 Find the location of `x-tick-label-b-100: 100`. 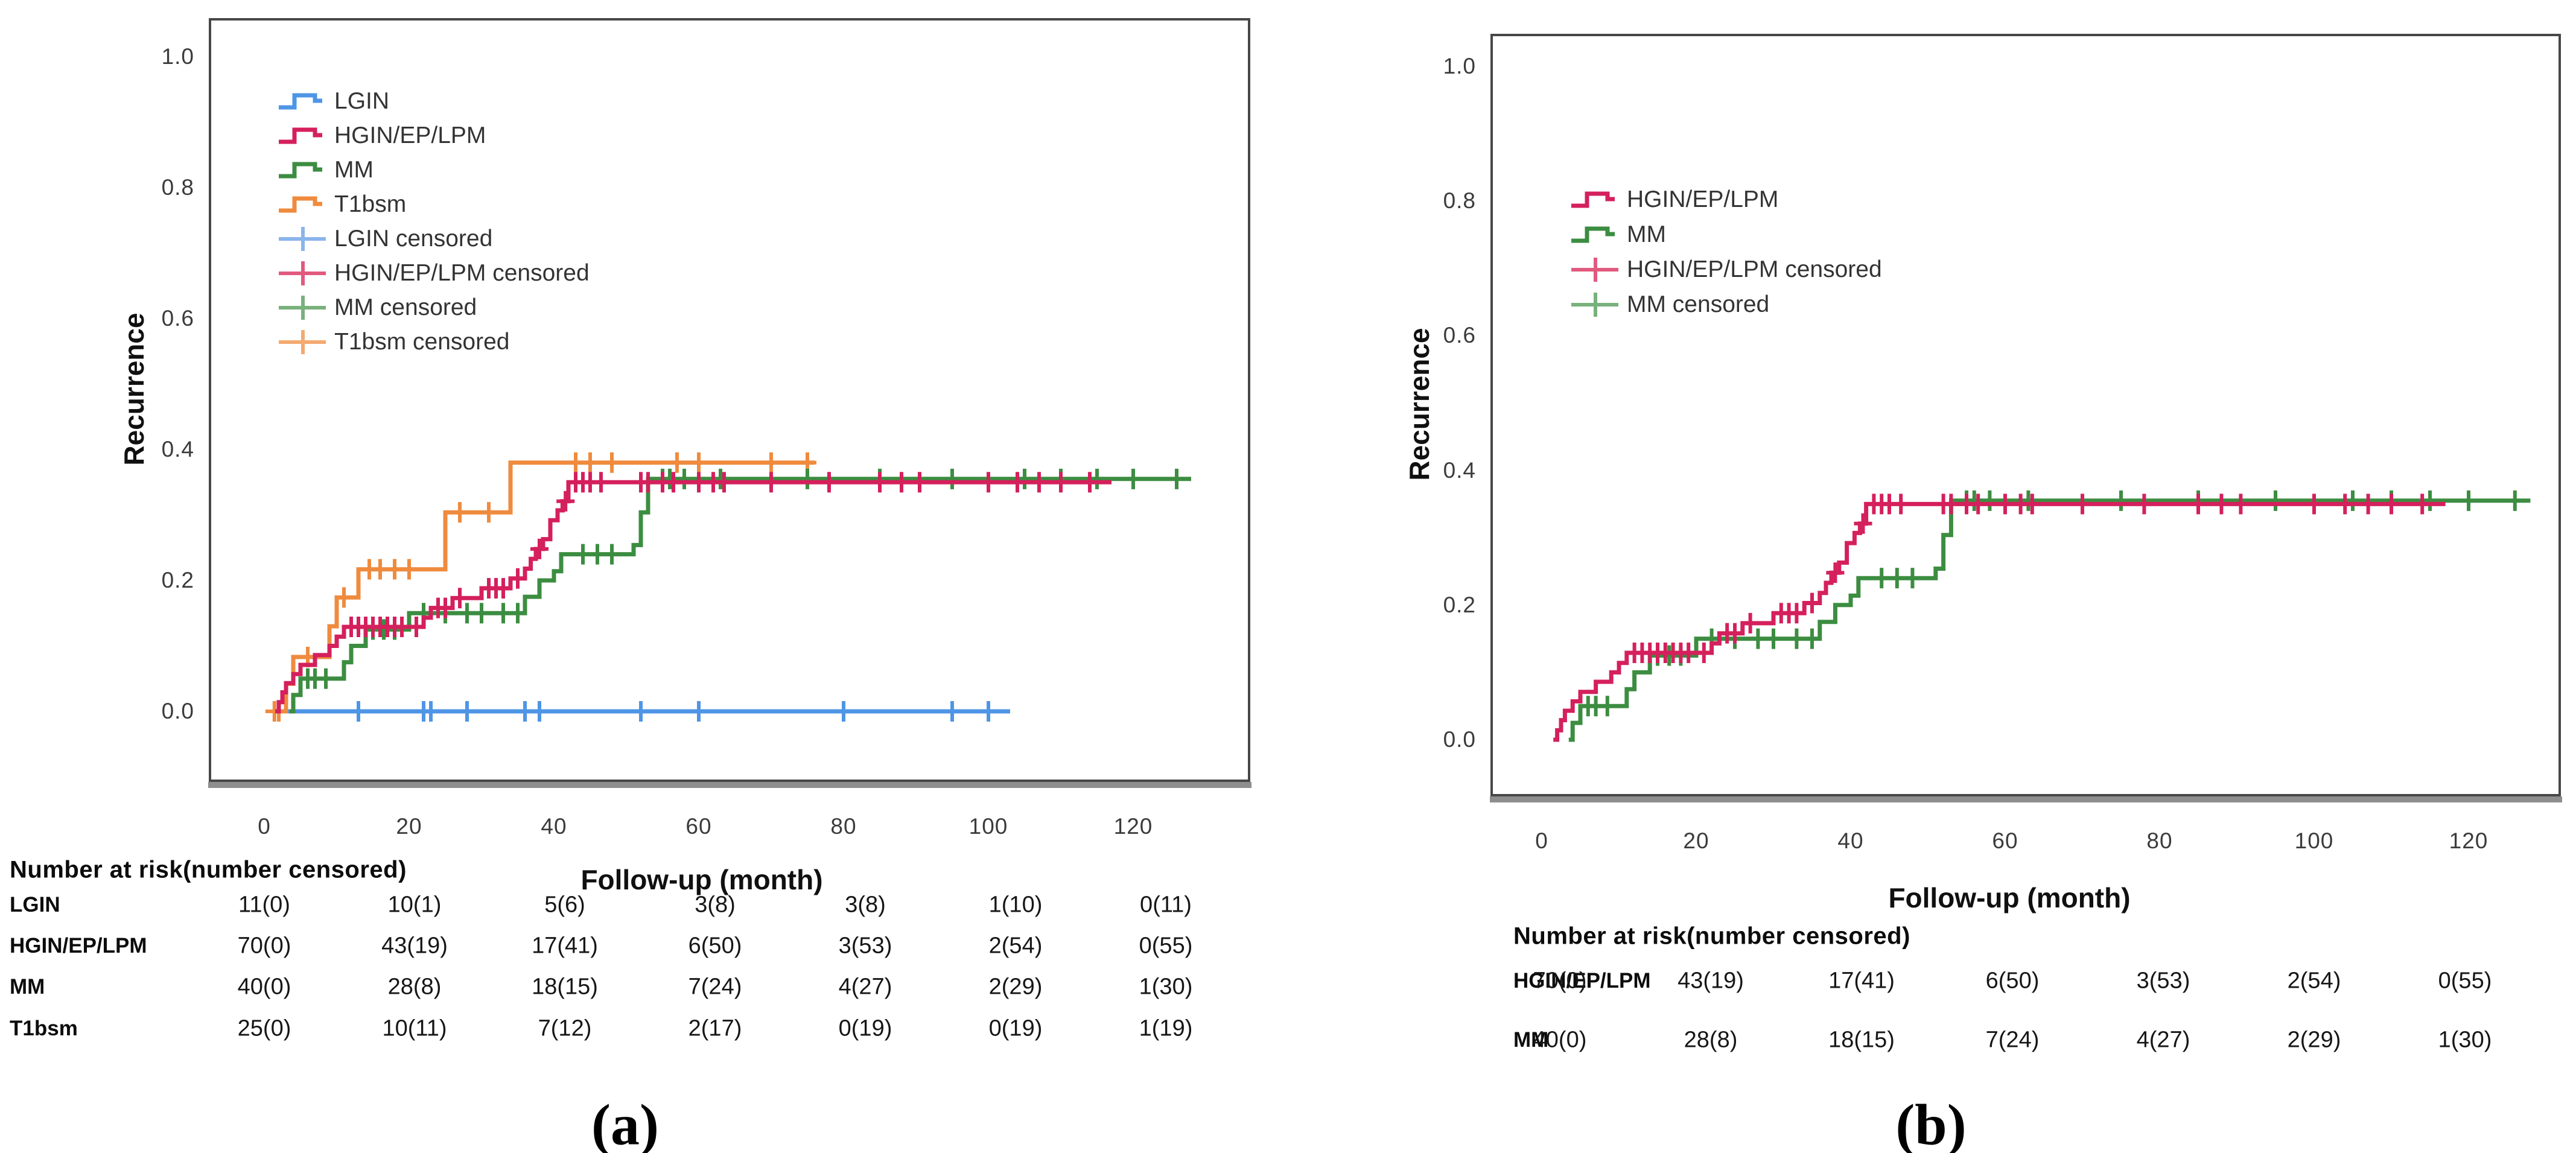

x-tick-label-b-100: 100 is located at coordinates (2314, 840).